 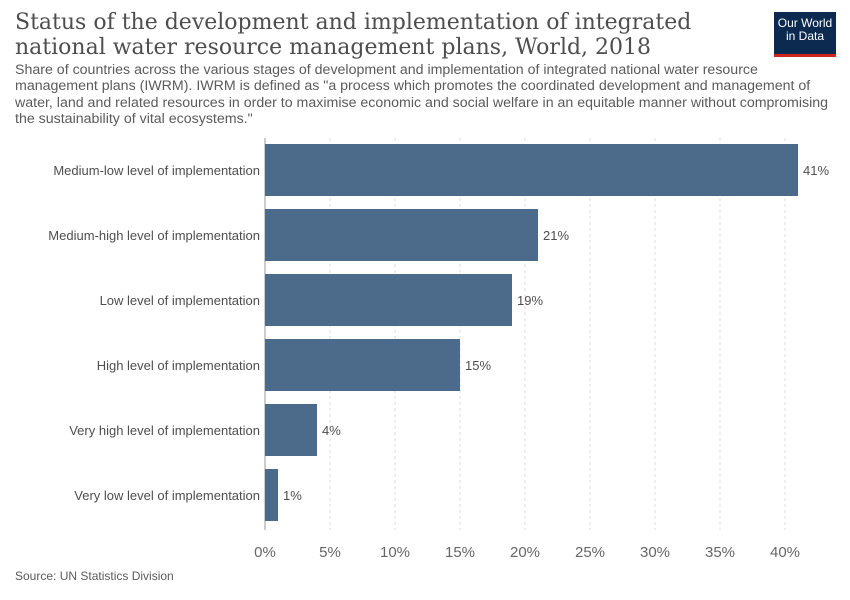 I want to click on logo-line-2: in Data, so click(x=805, y=36).